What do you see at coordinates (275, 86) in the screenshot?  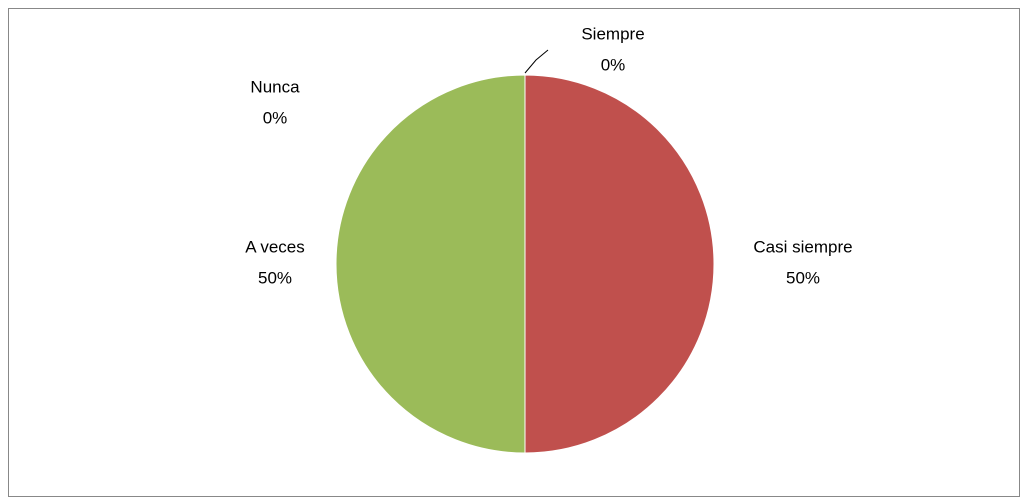 I see `slice-label: Nunca` at bounding box center [275, 86].